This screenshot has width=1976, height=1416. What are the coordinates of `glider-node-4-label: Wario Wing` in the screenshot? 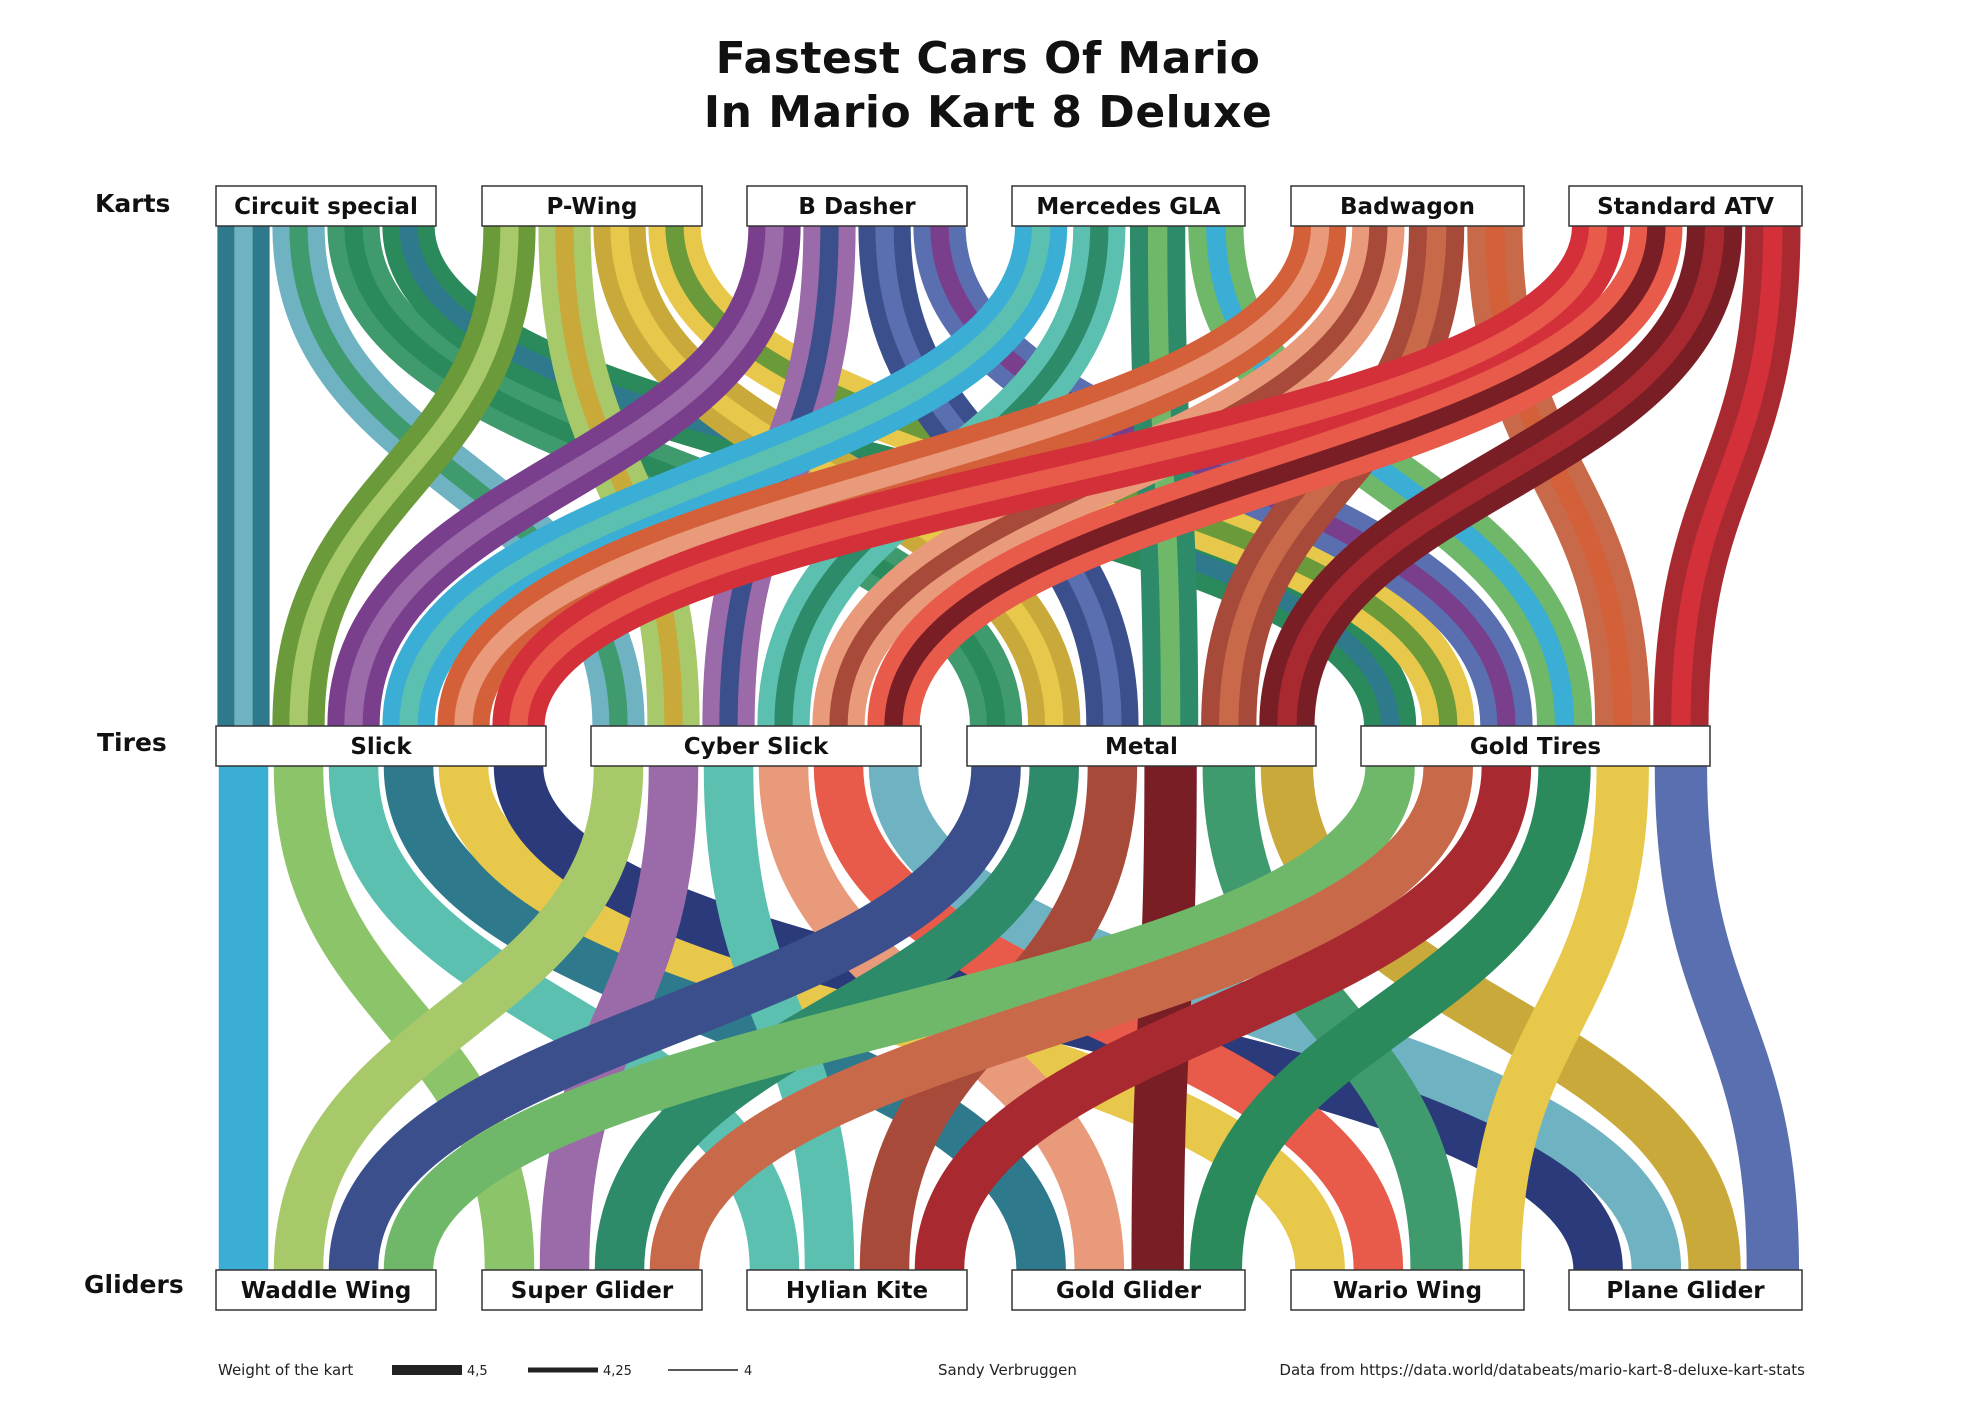 It's located at (1407, 1291).